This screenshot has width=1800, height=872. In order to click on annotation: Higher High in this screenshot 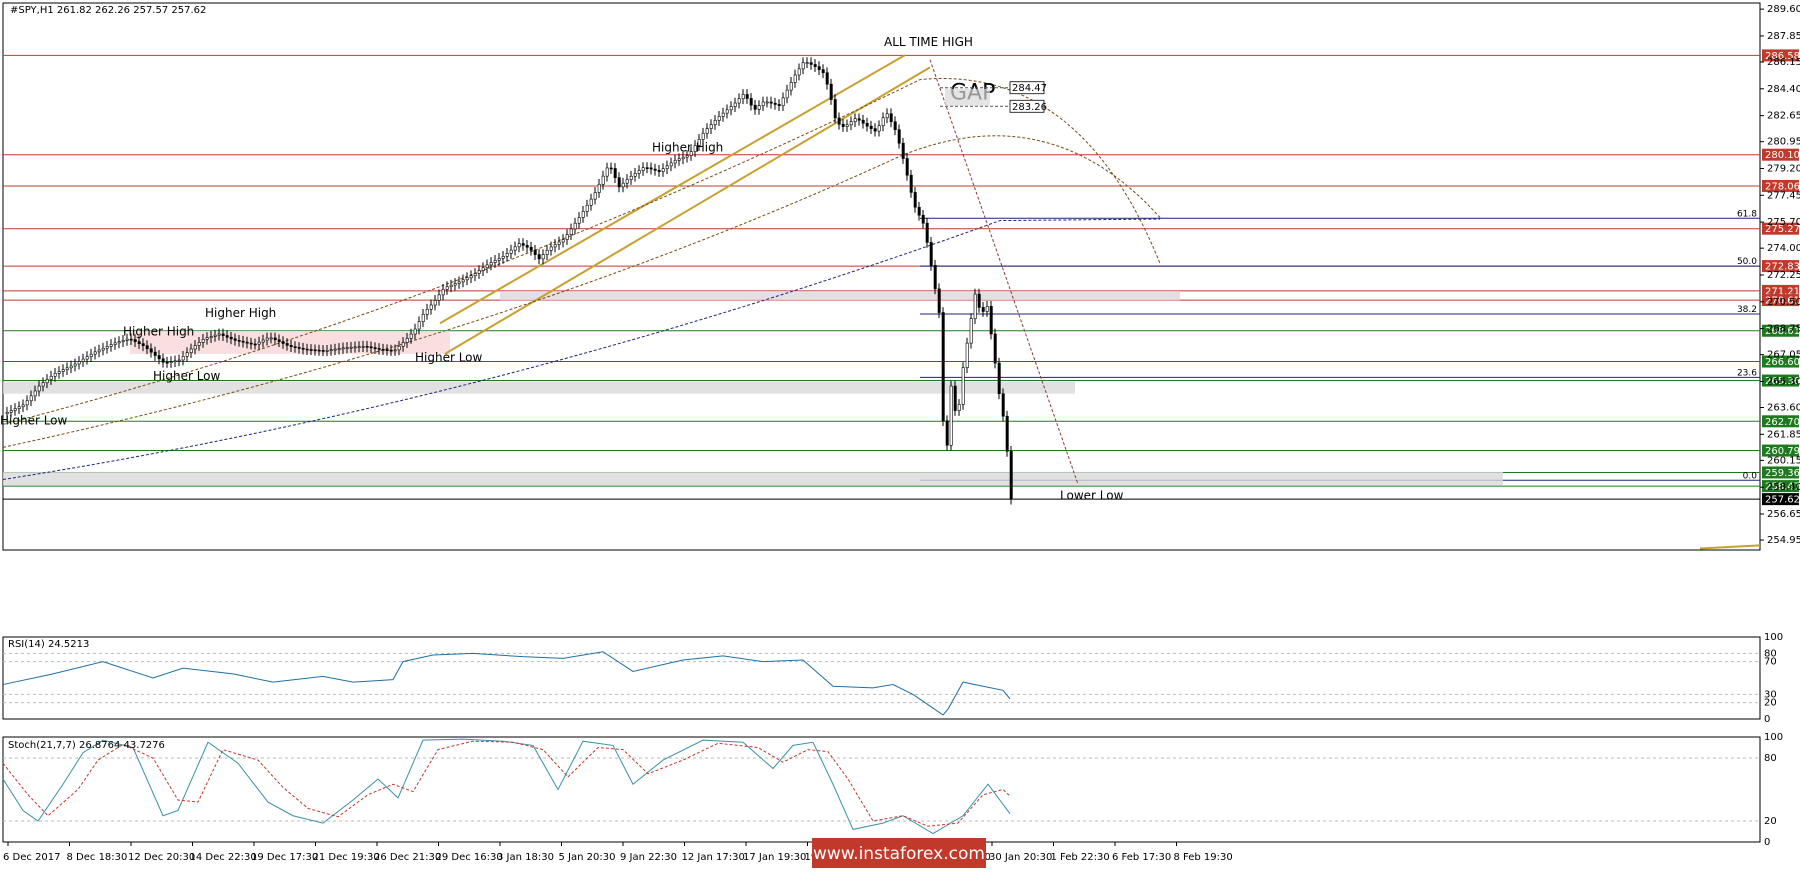, I will do `click(240, 313)`.